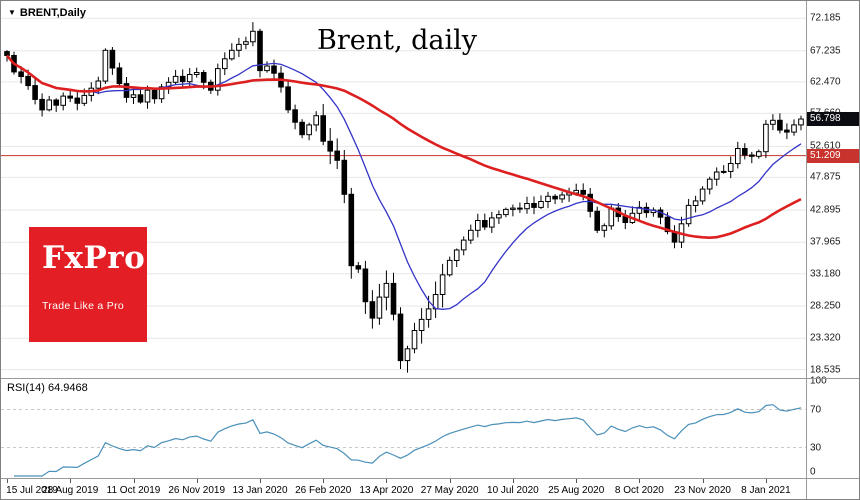  What do you see at coordinates (702, 490) in the screenshot?
I see `date-label: 23 Nov 2020` at bounding box center [702, 490].